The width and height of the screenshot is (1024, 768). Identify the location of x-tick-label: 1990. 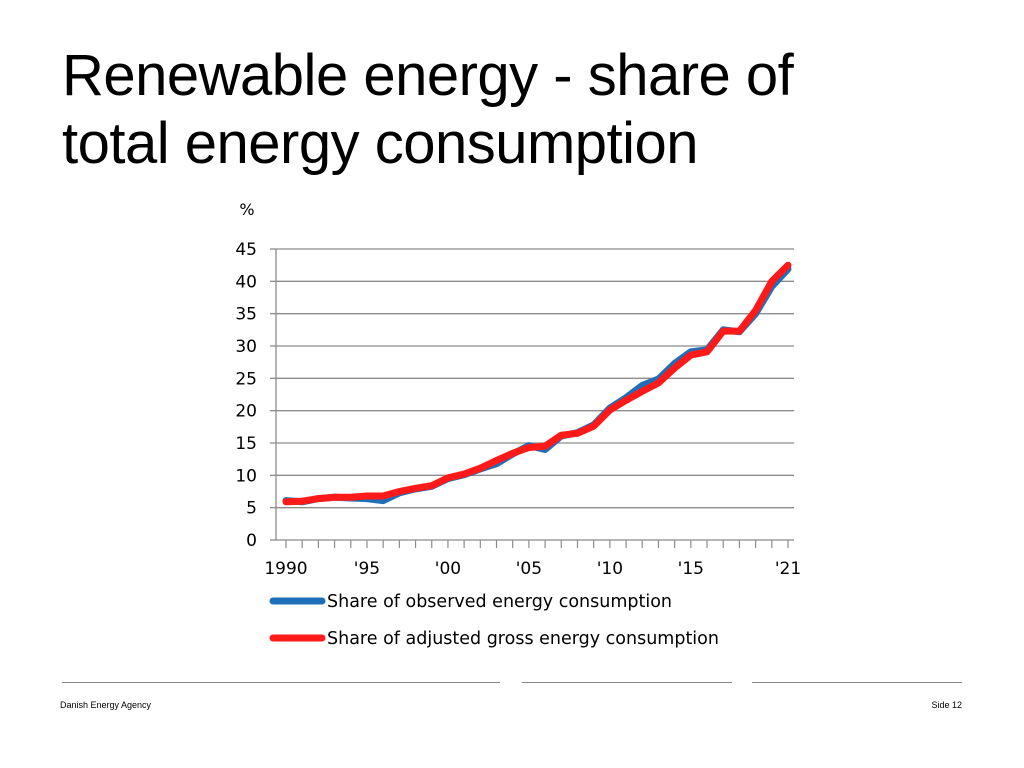
(285, 569).